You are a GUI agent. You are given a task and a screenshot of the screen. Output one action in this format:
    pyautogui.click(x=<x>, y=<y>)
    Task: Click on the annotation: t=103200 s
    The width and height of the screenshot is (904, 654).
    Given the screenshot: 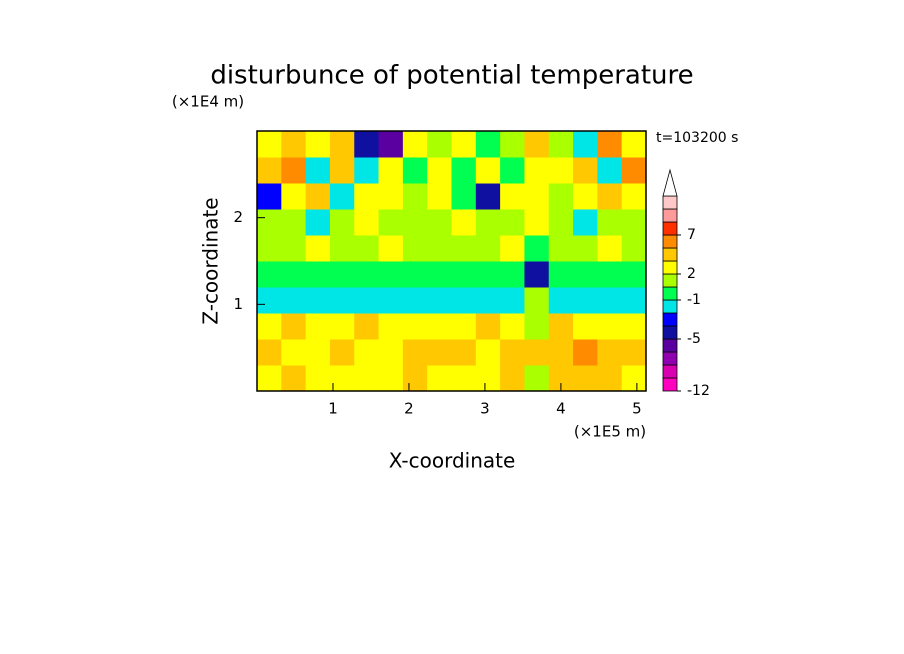 What is the action you would take?
    pyautogui.click(x=697, y=138)
    